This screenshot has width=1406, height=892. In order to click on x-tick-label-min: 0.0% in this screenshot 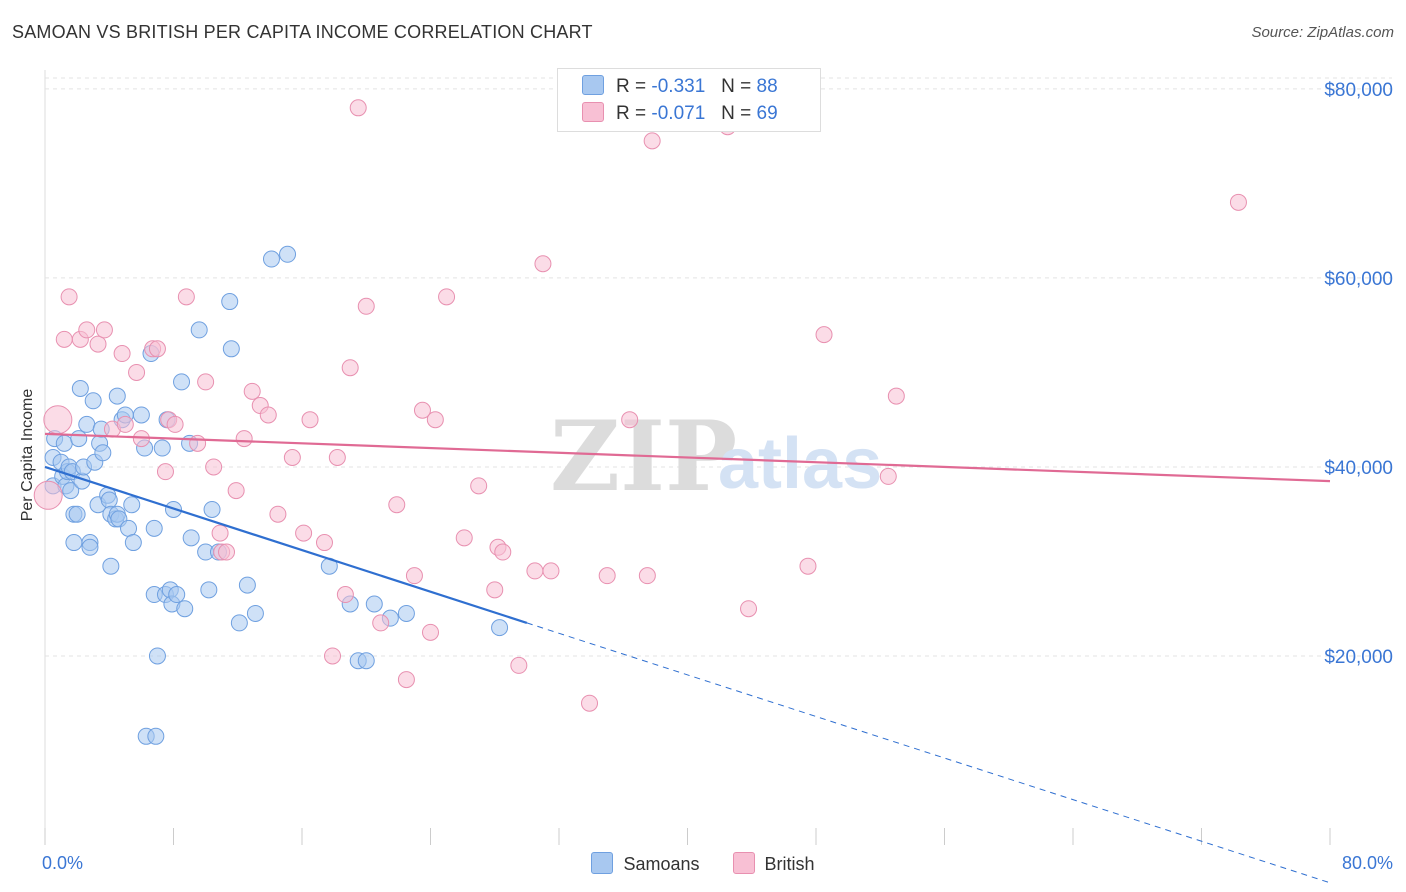, I will do `click(62, 863)`.